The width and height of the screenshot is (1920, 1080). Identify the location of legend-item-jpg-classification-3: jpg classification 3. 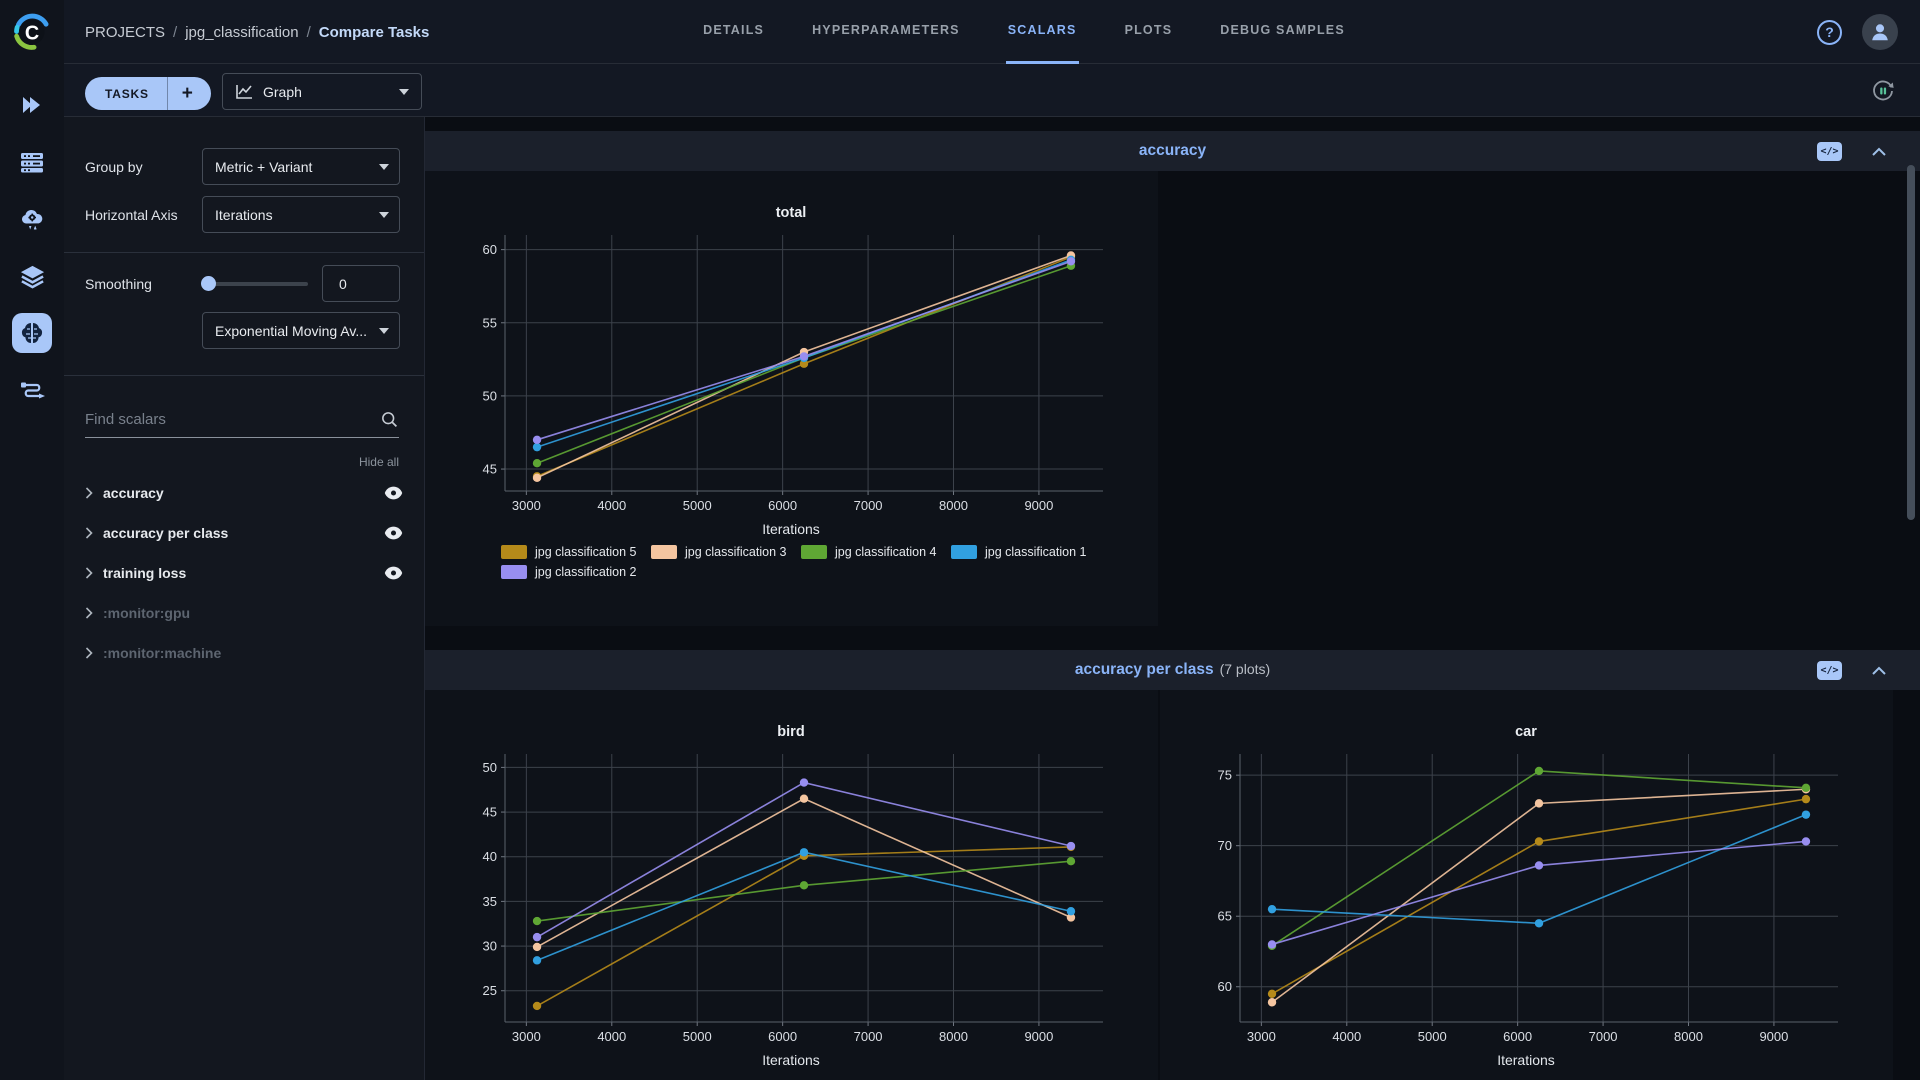
(726, 552).